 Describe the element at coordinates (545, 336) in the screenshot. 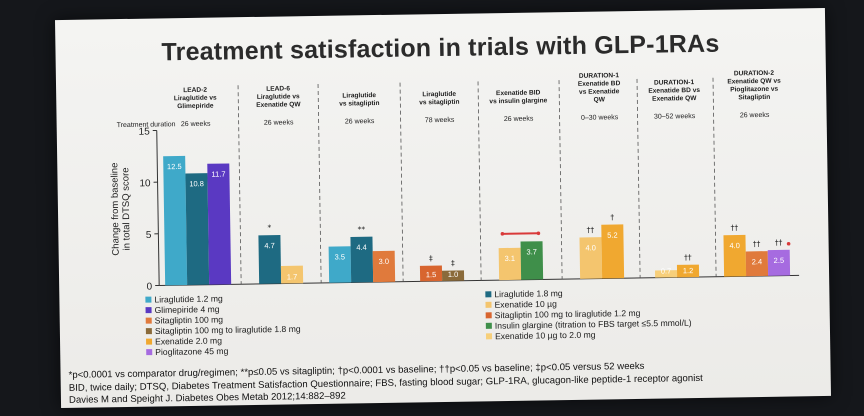

I see `legend-label: Exenatide 10 µg to 2.0 mg` at that location.